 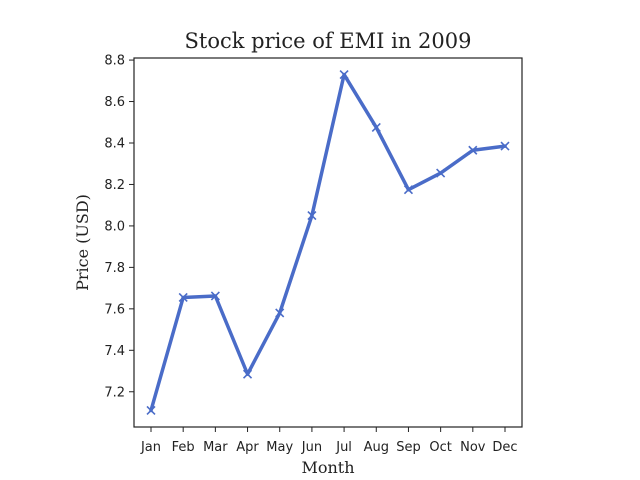 I want to click on x-tick-label: Aug, so click(x=376, y=447).